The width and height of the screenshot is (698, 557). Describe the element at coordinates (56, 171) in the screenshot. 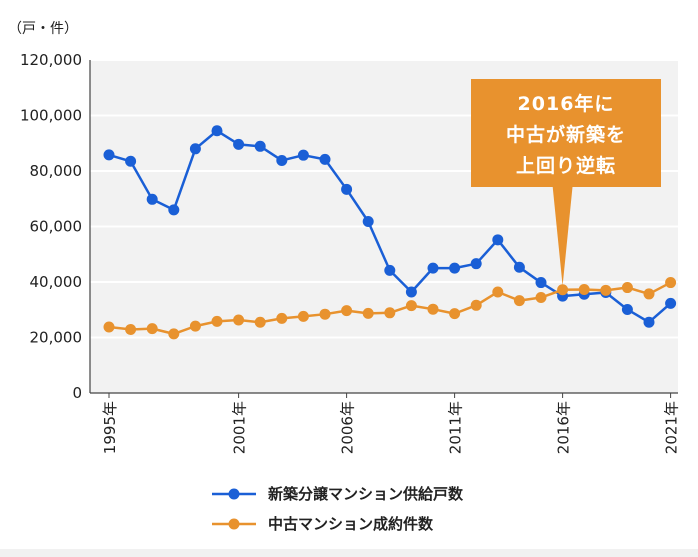

I see `y-tick-label: 80,000` at that location.